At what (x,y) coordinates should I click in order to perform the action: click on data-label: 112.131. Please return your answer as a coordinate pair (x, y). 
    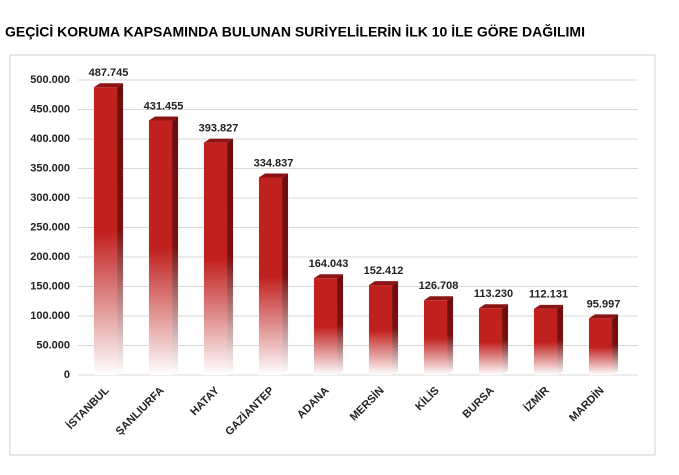
    Looking at the image, I should click on (548, 295).